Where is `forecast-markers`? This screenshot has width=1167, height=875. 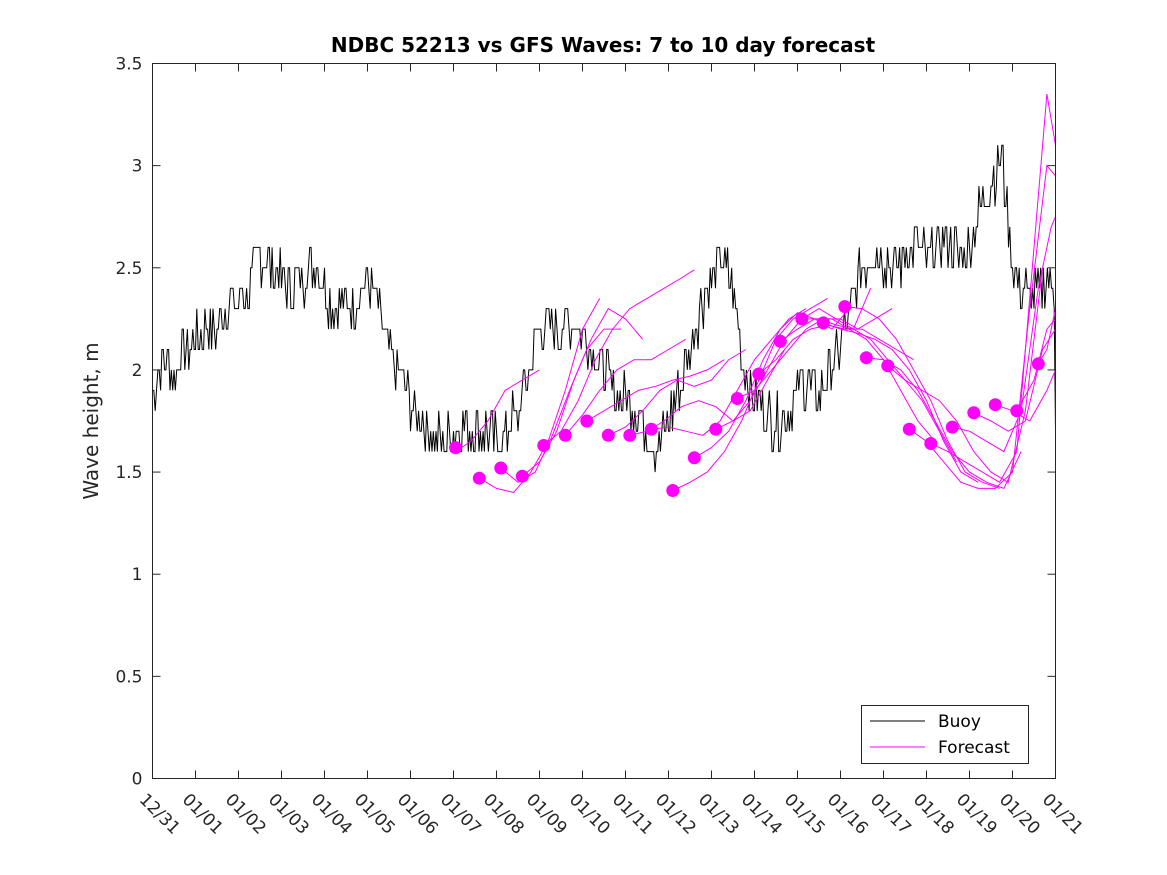 forecast-markers is located at coordinates (747, 398).